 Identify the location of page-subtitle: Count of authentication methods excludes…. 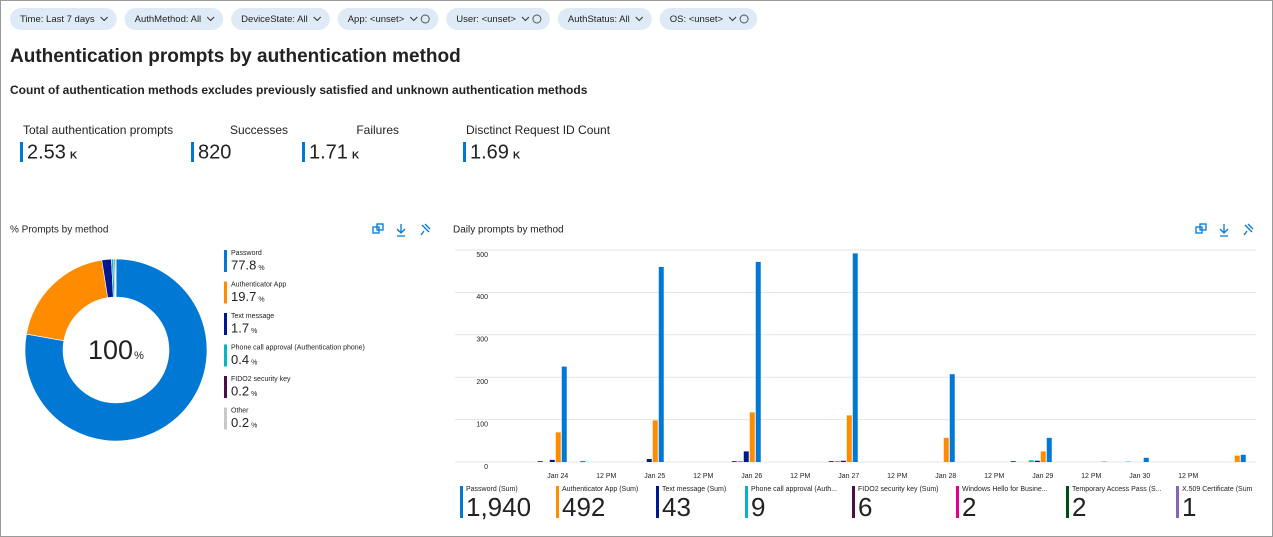
(299, 90).